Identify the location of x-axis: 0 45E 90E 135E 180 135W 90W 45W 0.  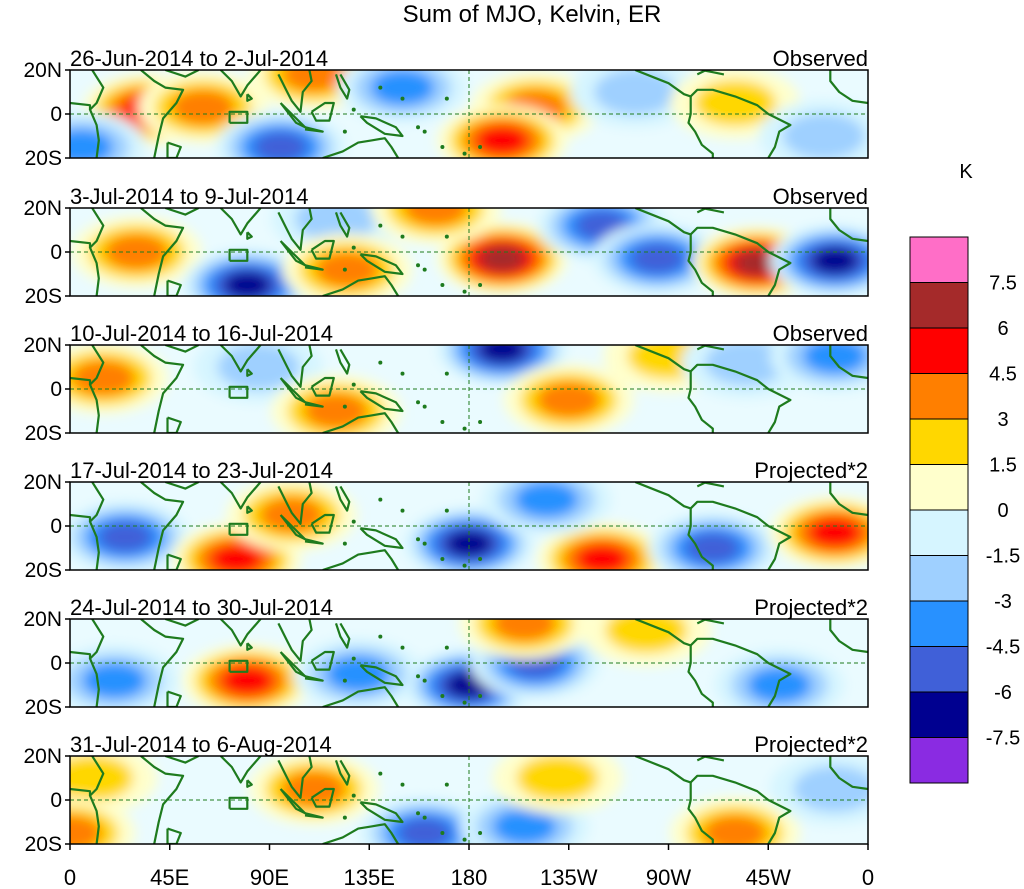
(469, 866).